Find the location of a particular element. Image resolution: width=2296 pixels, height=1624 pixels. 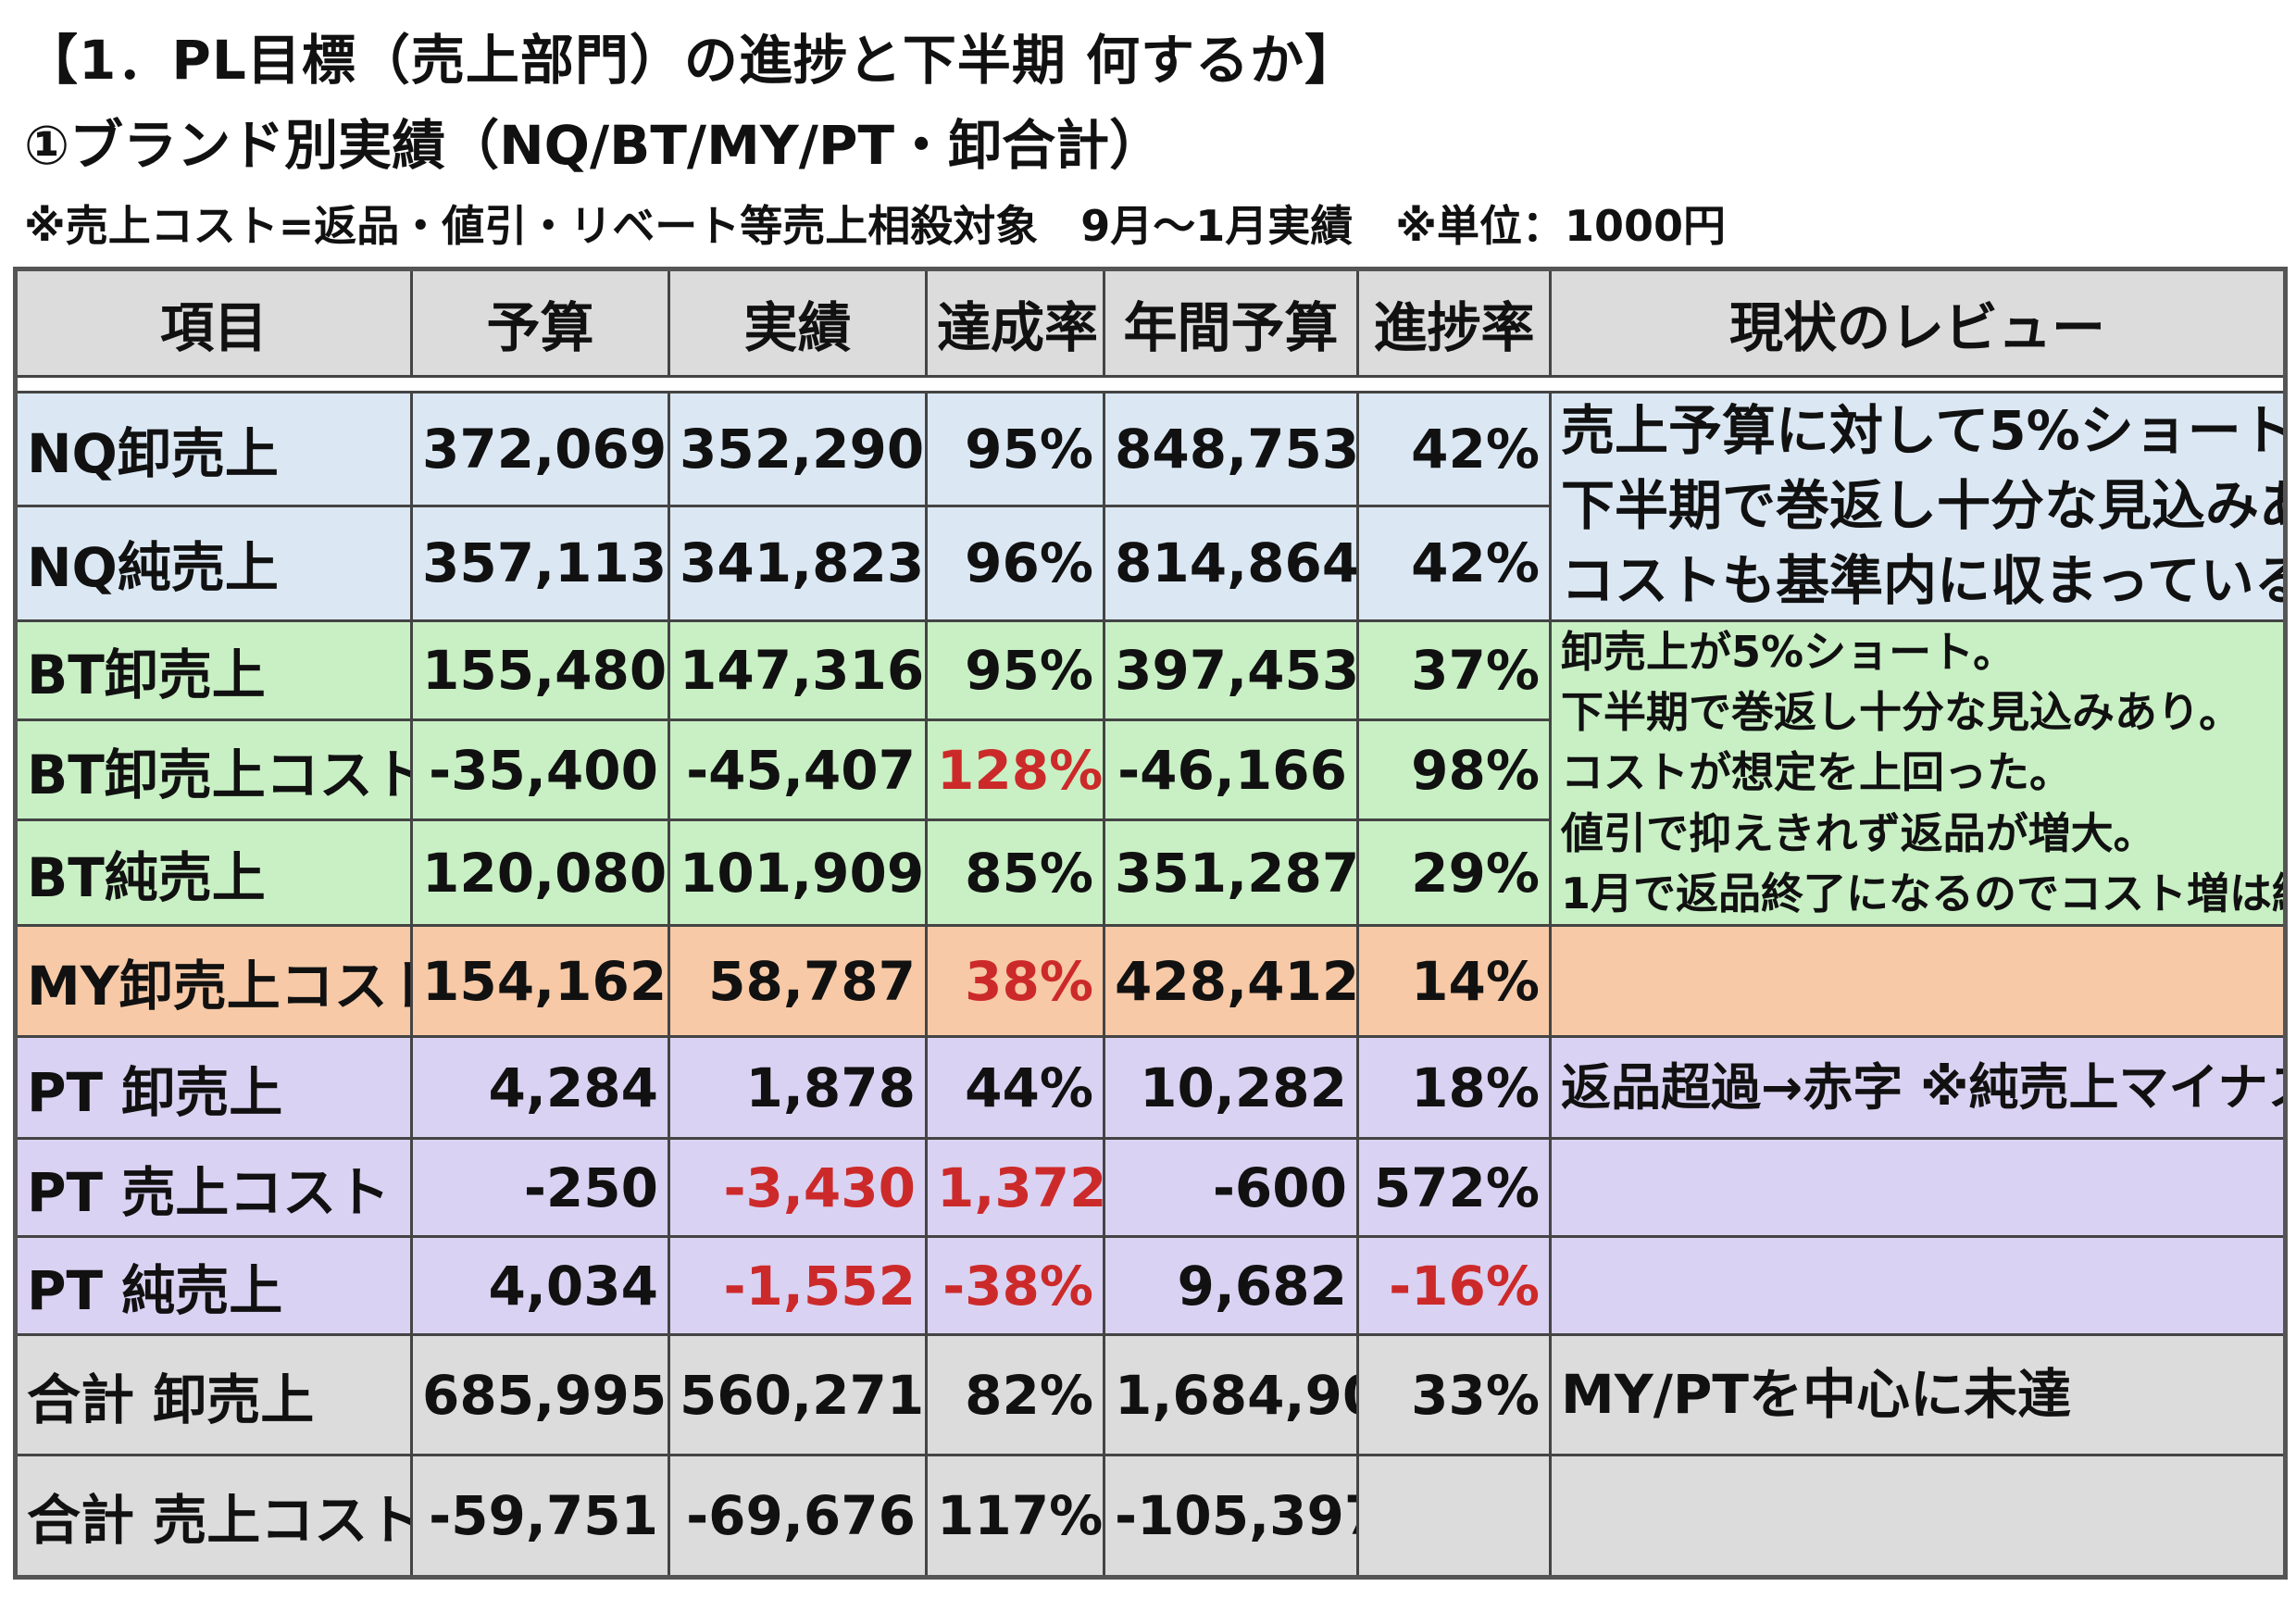

review-total: MY/PTを中心に未達 is located at coordinates (1918, 1395).